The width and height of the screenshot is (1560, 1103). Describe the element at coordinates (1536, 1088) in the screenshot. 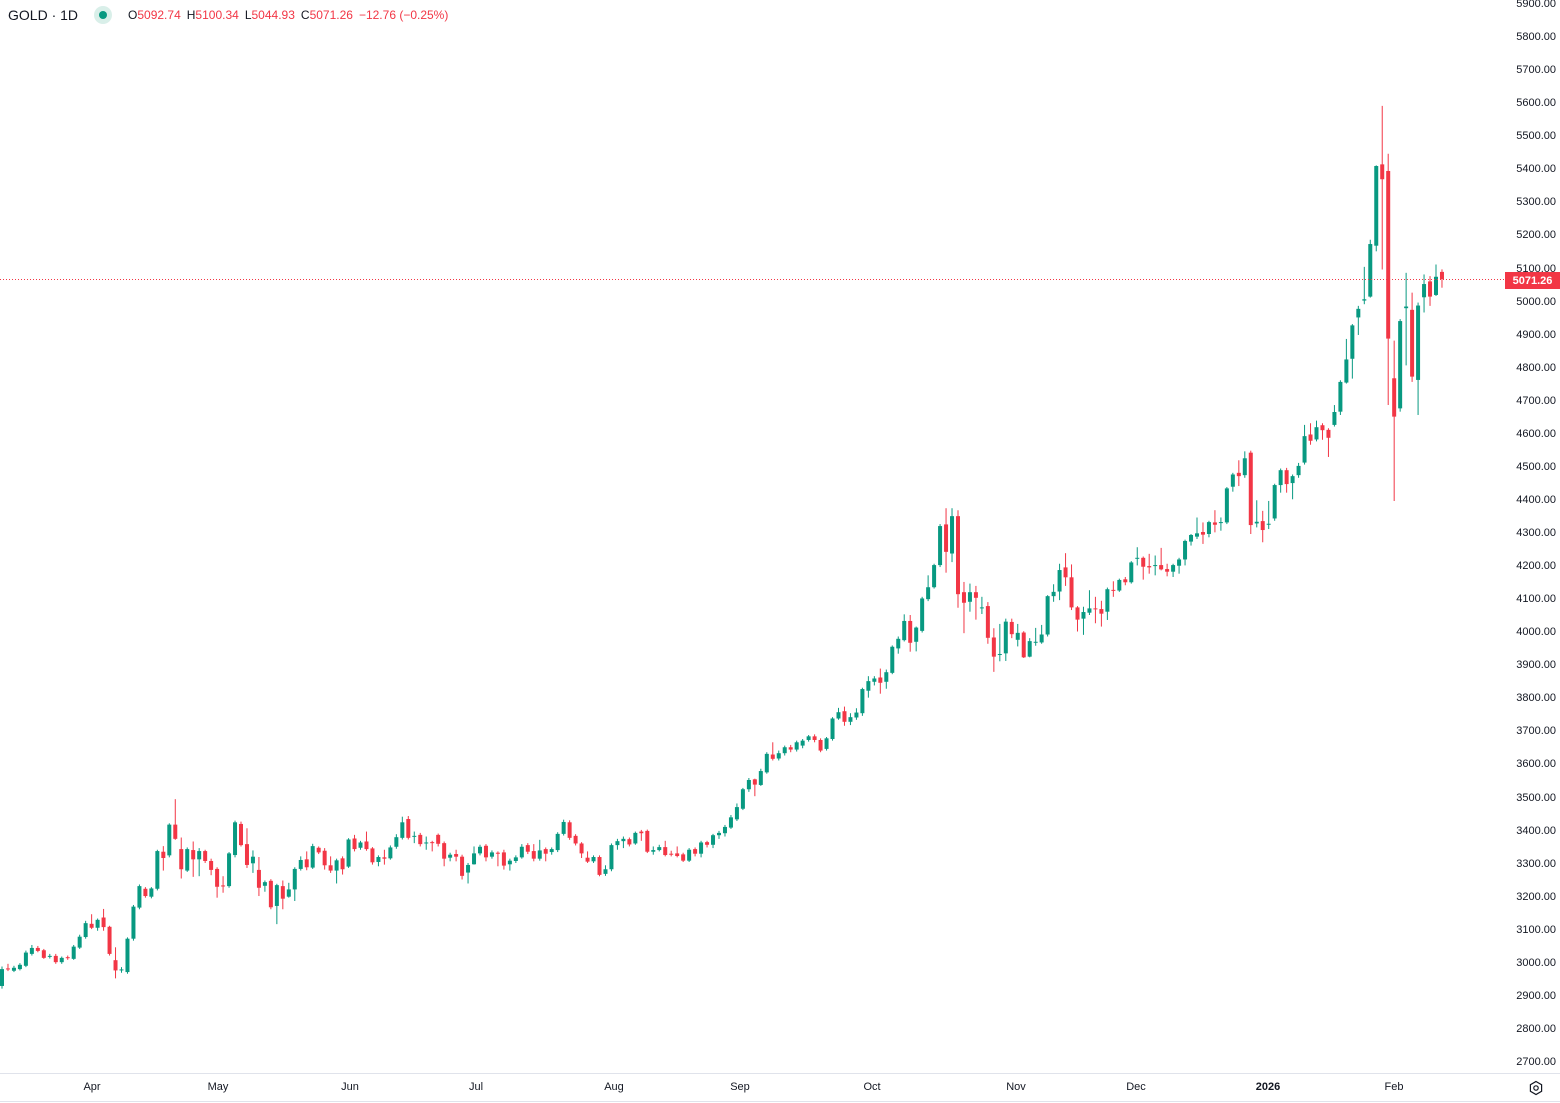

I see `gear-icon` at that location.